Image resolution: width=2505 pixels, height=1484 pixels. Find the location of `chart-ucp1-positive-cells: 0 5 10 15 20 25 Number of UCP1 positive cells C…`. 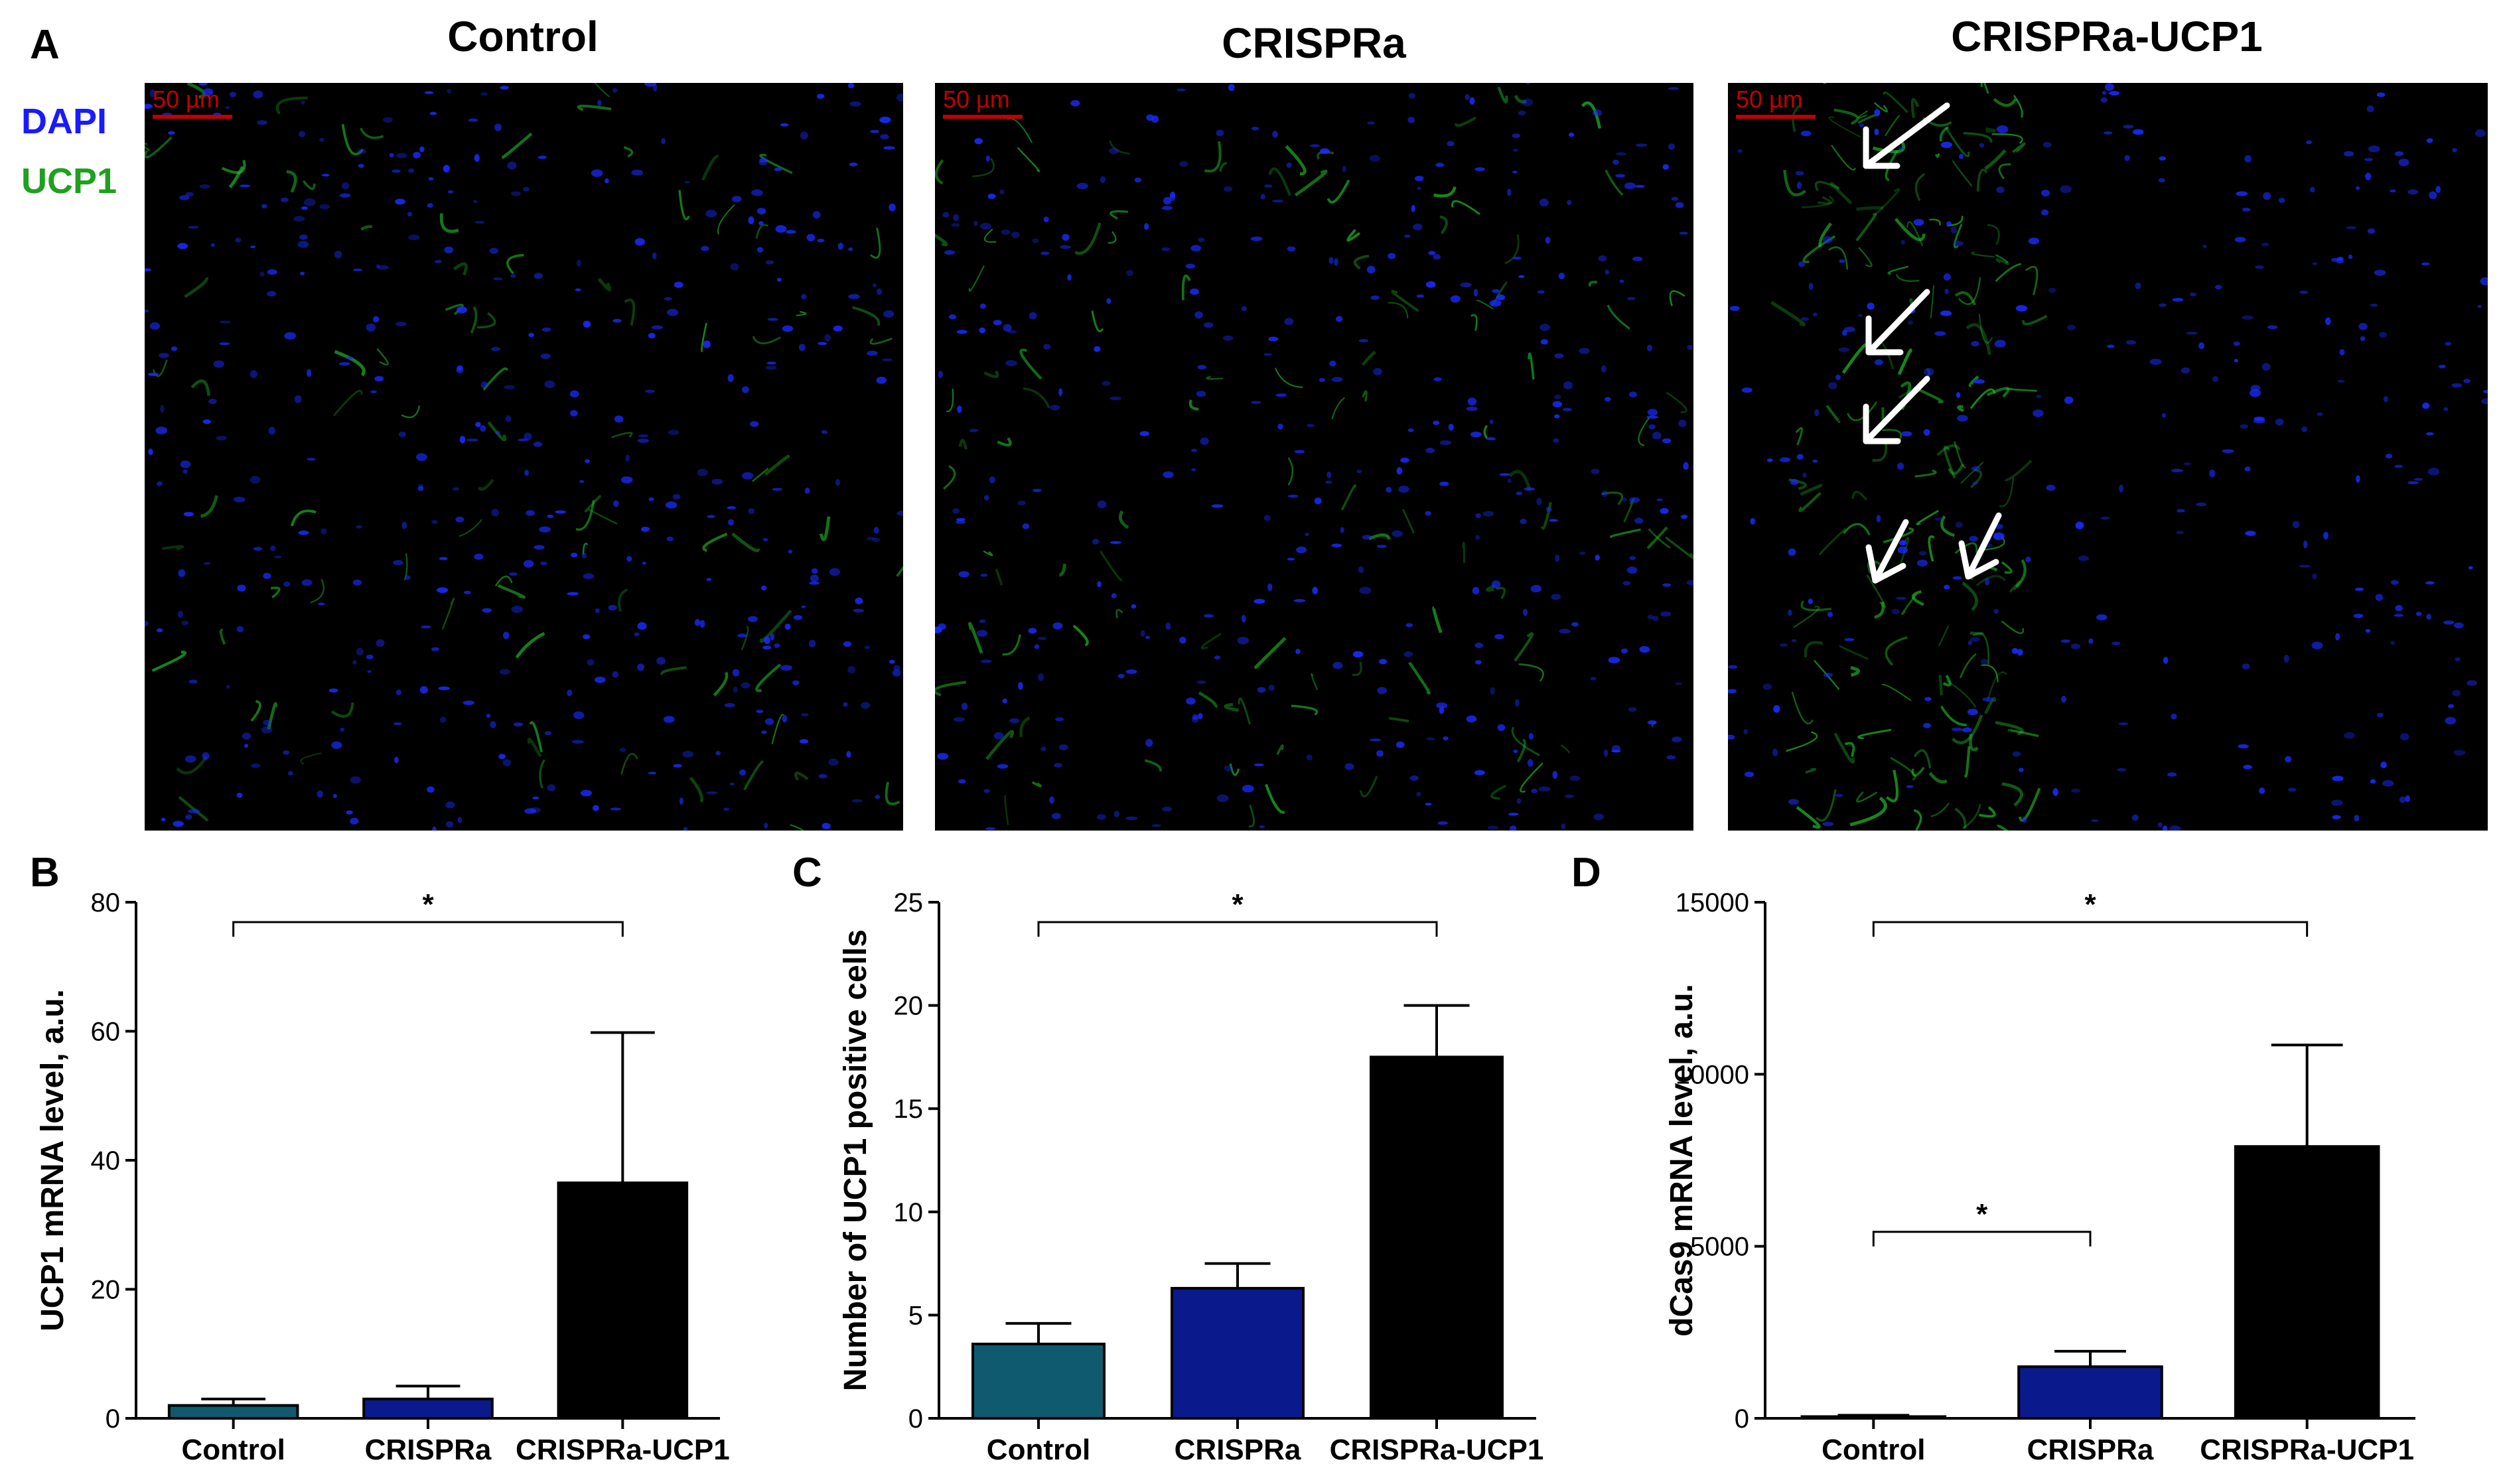

chart-ucp1-positive-cells: 0 5 10 15 20 25 Number of UCP1 positive cells C… is located at coordinates (1190, 1177).